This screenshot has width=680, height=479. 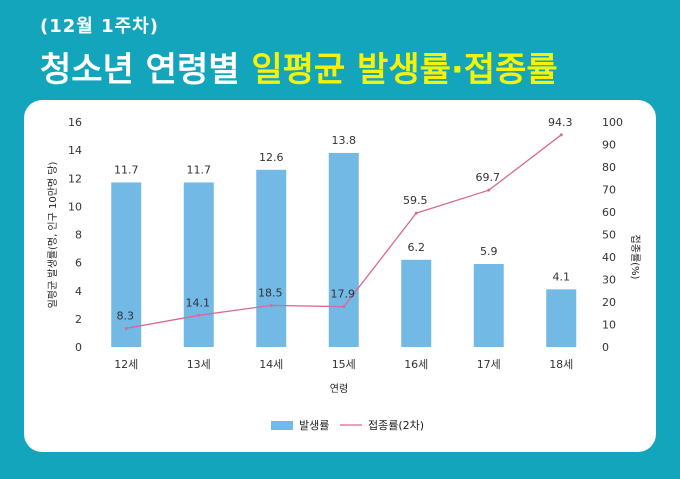 What do you see at coordinates (488, 177) in the screenshot?
I see `line-data-label: 69.7` at bounding box center [488, 177].